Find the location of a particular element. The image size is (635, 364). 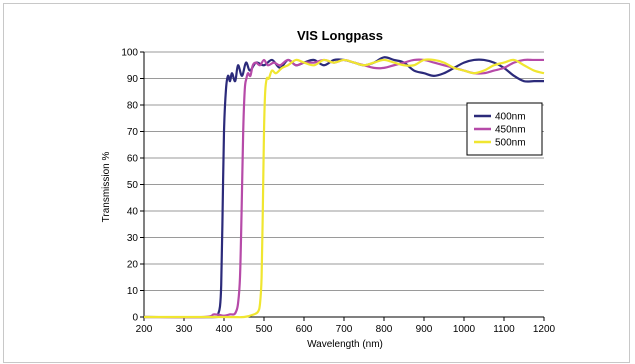

x-tick-label: 600 is located at coordinates (304, 329).